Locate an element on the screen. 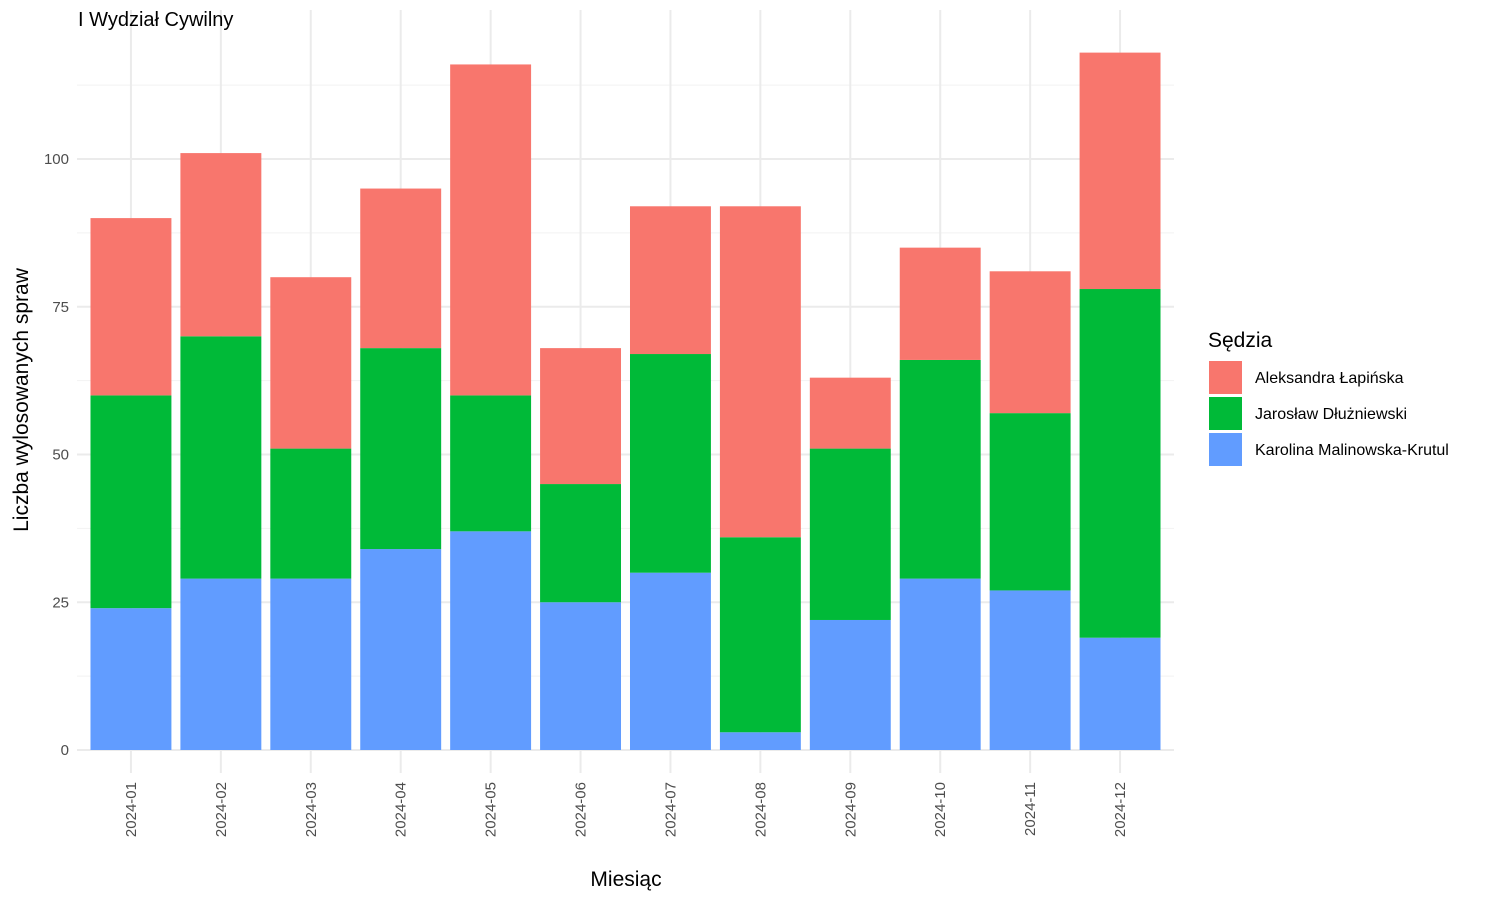  x-tick-label: 2024-09 is located at coordinates (850, 809).